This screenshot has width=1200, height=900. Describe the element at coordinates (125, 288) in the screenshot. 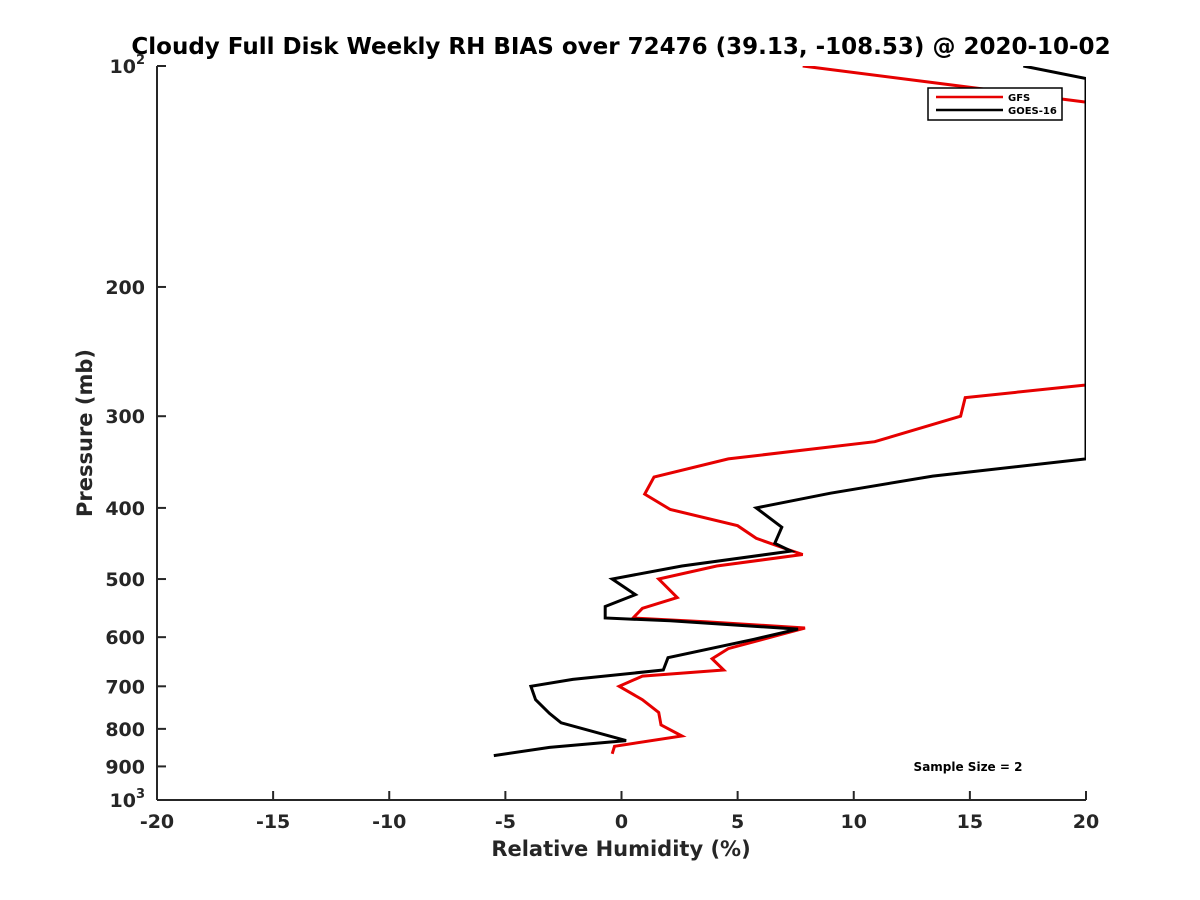

I see `y-tick-label: 200` at that location.